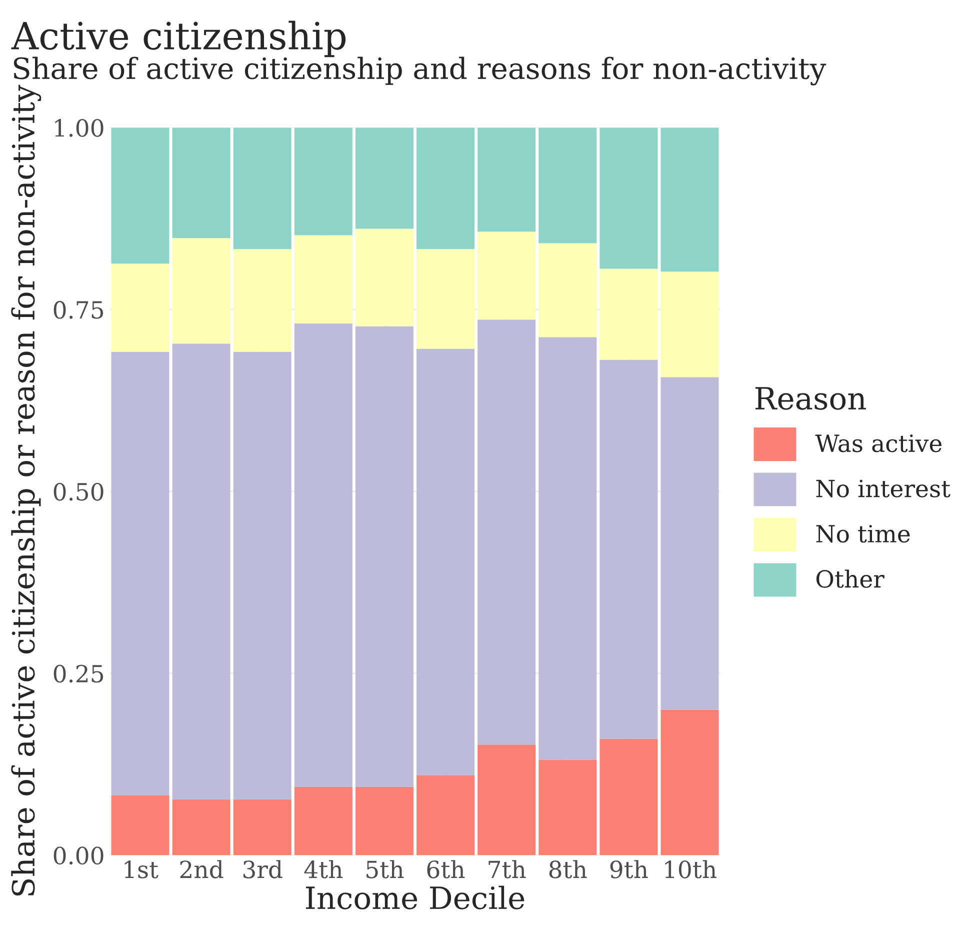 The height and width of the screenshot is (945, 954). Describe the element at coordinates (883, 489) in the screenshot. I see `legend-label: No interest` at that location.